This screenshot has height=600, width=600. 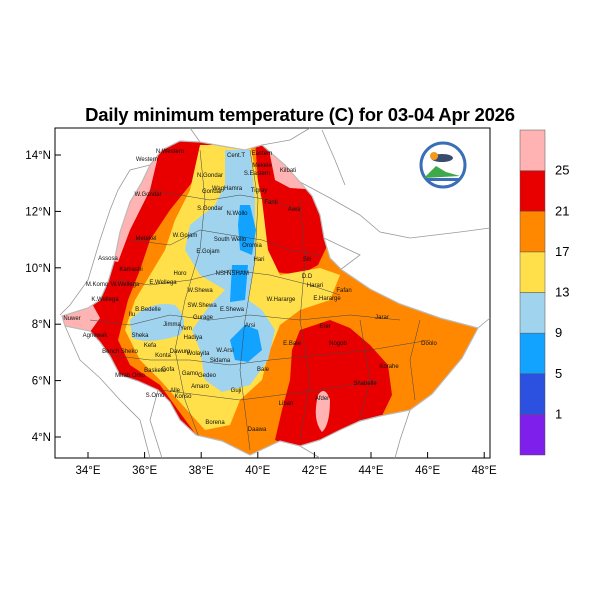 What do you see at coordinates (175, 391) in the screenshot?
I see `zone-label: Alle` at bounding box center [175, 391].